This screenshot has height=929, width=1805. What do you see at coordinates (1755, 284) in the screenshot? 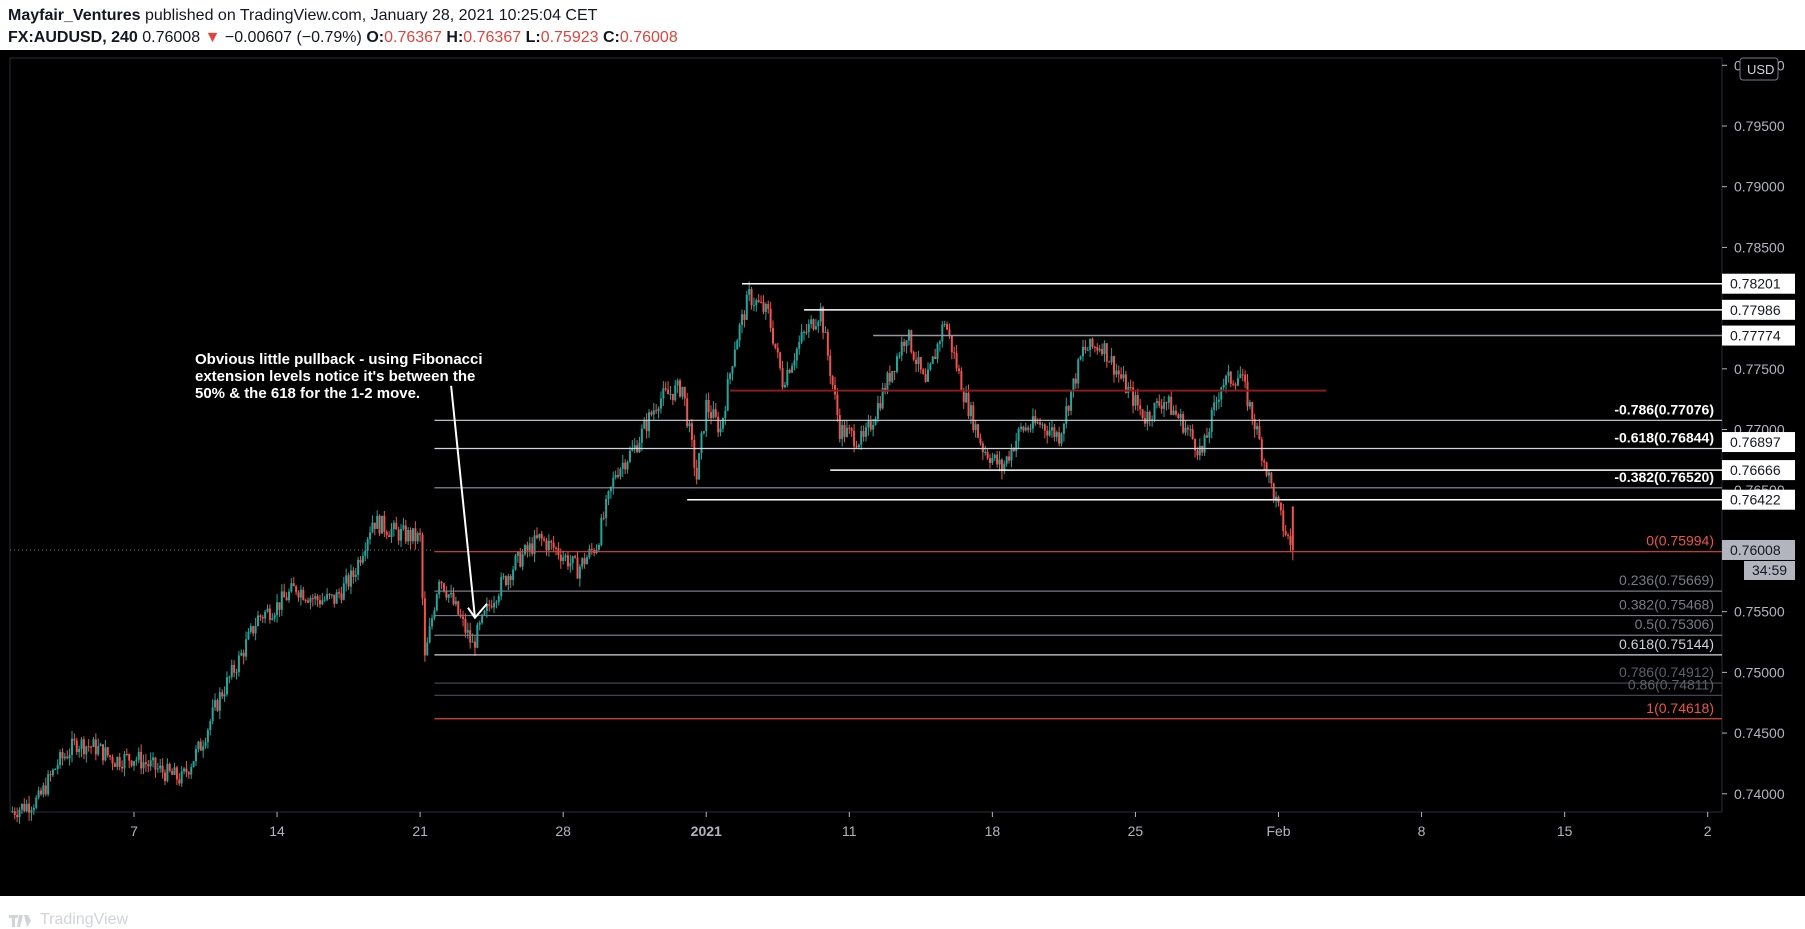
I see `price-label: 0.78201` at bounding box center [1755, 284].